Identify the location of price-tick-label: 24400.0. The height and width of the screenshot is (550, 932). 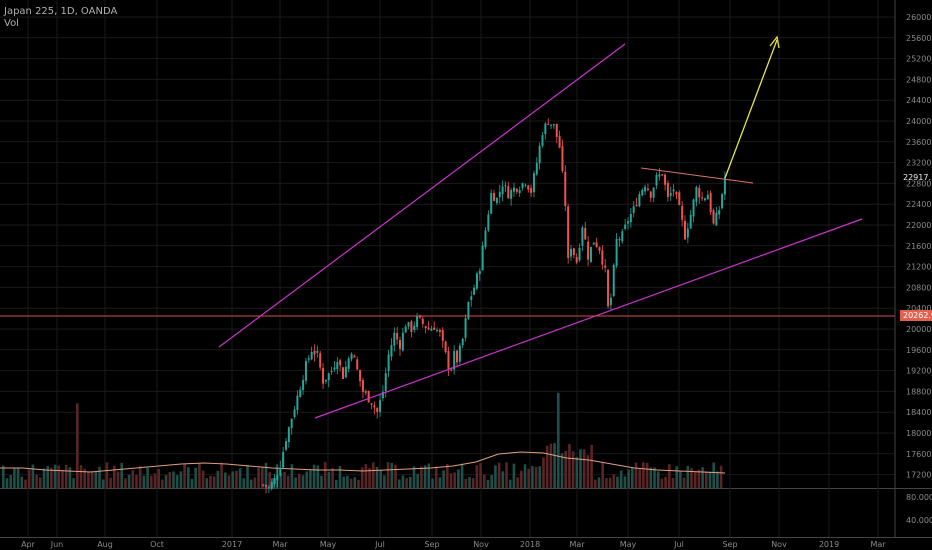
(919, 100).